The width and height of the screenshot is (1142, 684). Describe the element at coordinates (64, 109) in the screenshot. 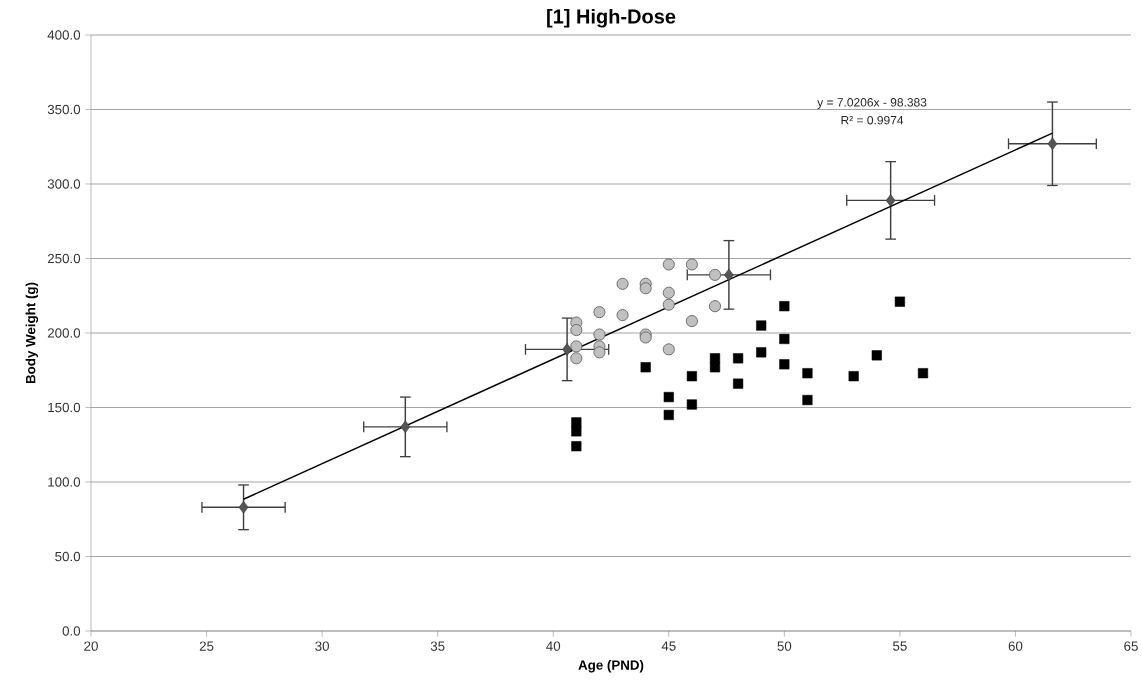

I see `y-tick-label: 350.0` at that location.